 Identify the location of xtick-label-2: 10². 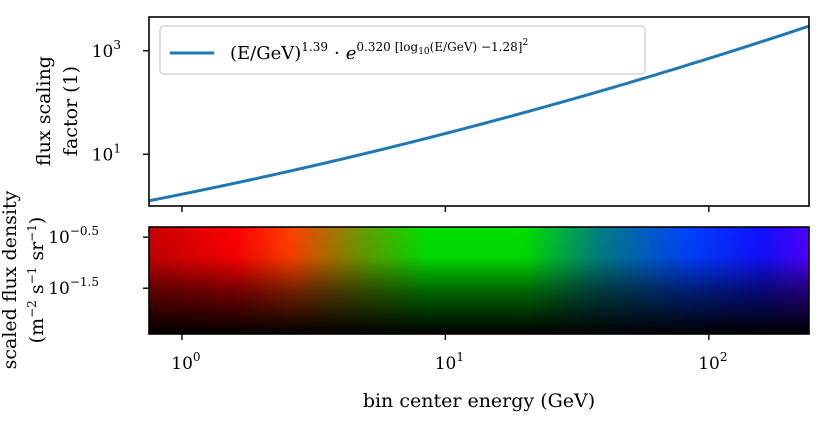
(712, 362).